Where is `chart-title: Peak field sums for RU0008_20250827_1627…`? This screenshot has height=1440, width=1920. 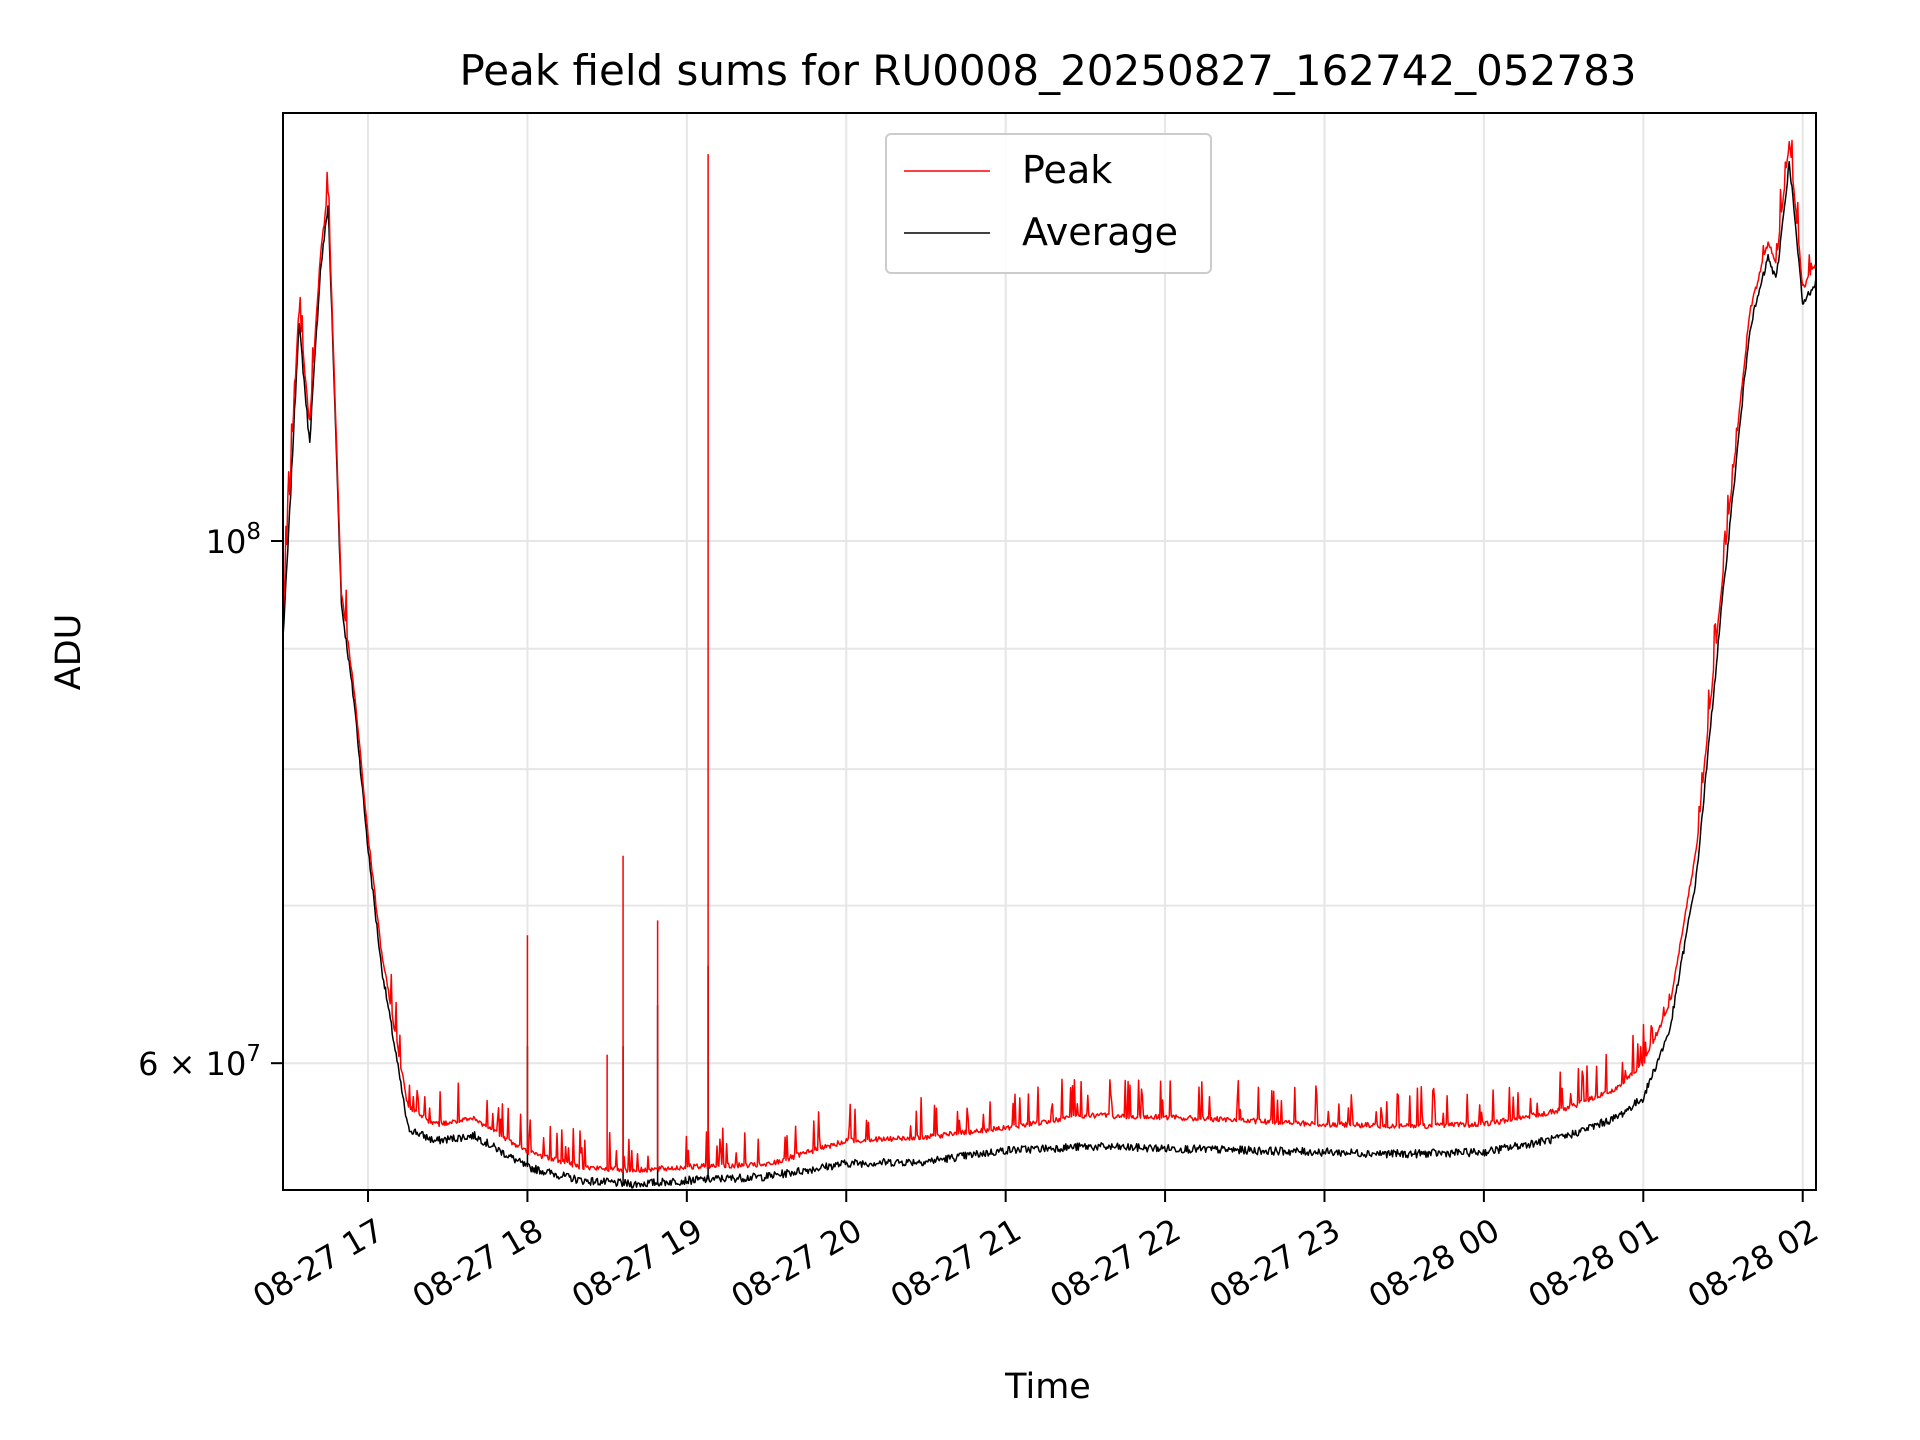 chart-title: Peak field sums for RU0008_20250827_1627… is located at coordinates (1047, 70).